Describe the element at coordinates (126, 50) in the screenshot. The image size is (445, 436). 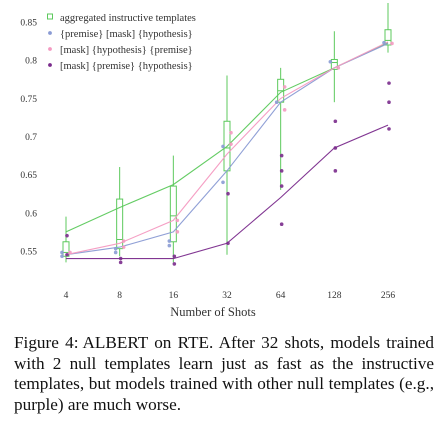
I see `legend-label: [mask] {hypothesis} {premise}` at that location.